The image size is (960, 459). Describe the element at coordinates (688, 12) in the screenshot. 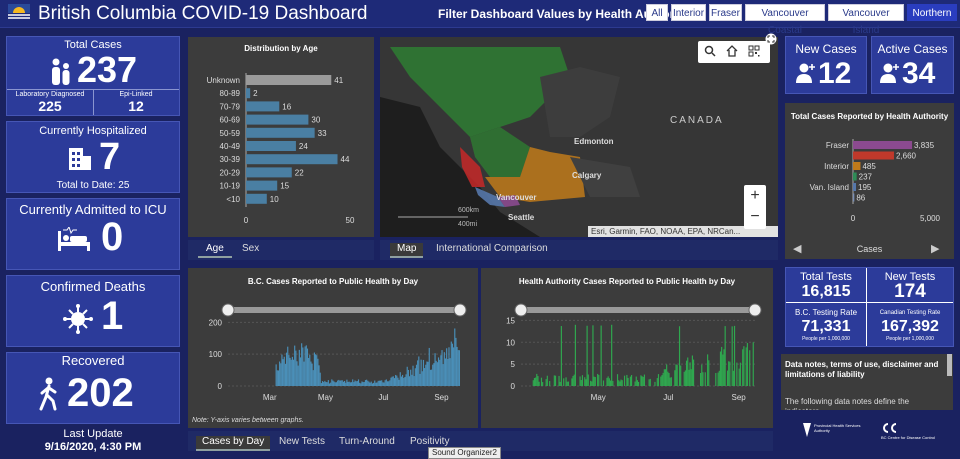

I see `filter-interior-button: Interior` at that location.